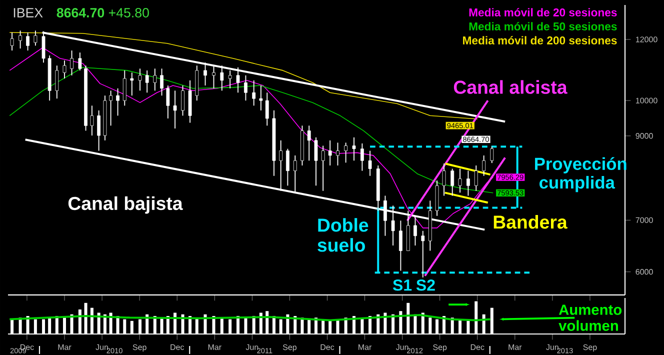  I want to click on annotation: Aumento volumen, so click(590, 317).